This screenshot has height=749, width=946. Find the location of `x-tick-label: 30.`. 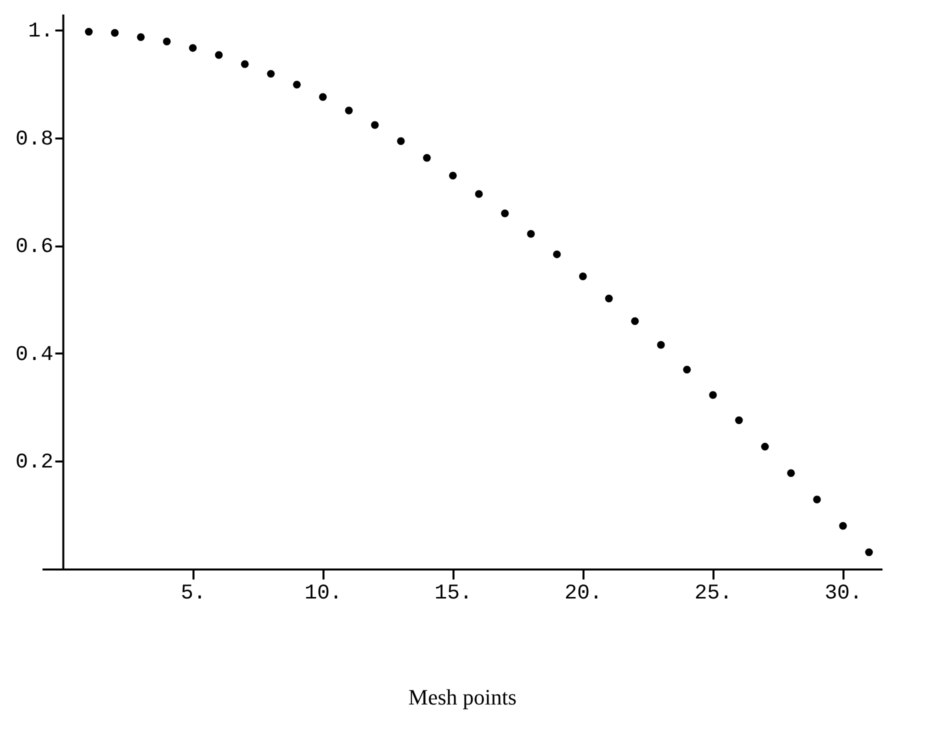

x-tick-label: 30. is located at coordinates (843, 594).